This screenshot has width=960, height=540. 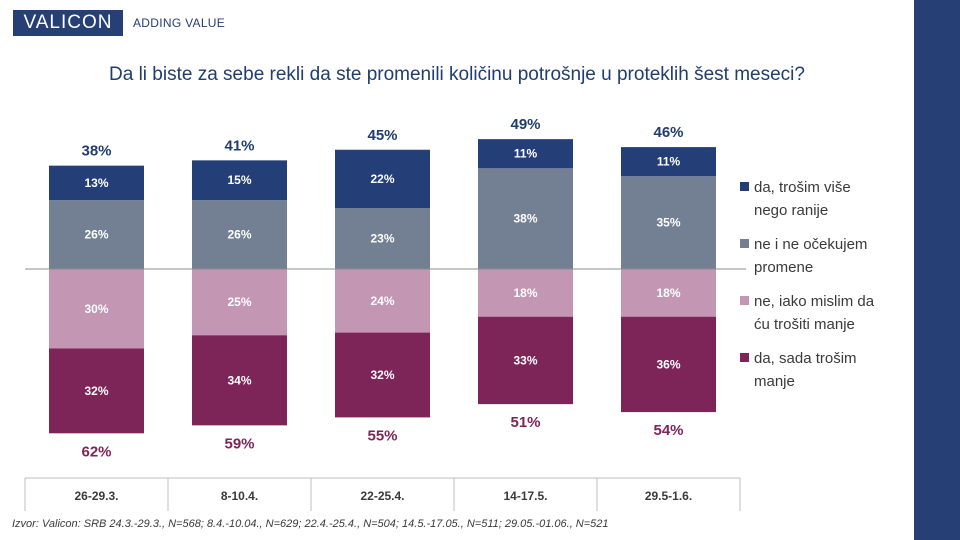 I want to click on total-label-up: 41%, so click(x=239, y=145).